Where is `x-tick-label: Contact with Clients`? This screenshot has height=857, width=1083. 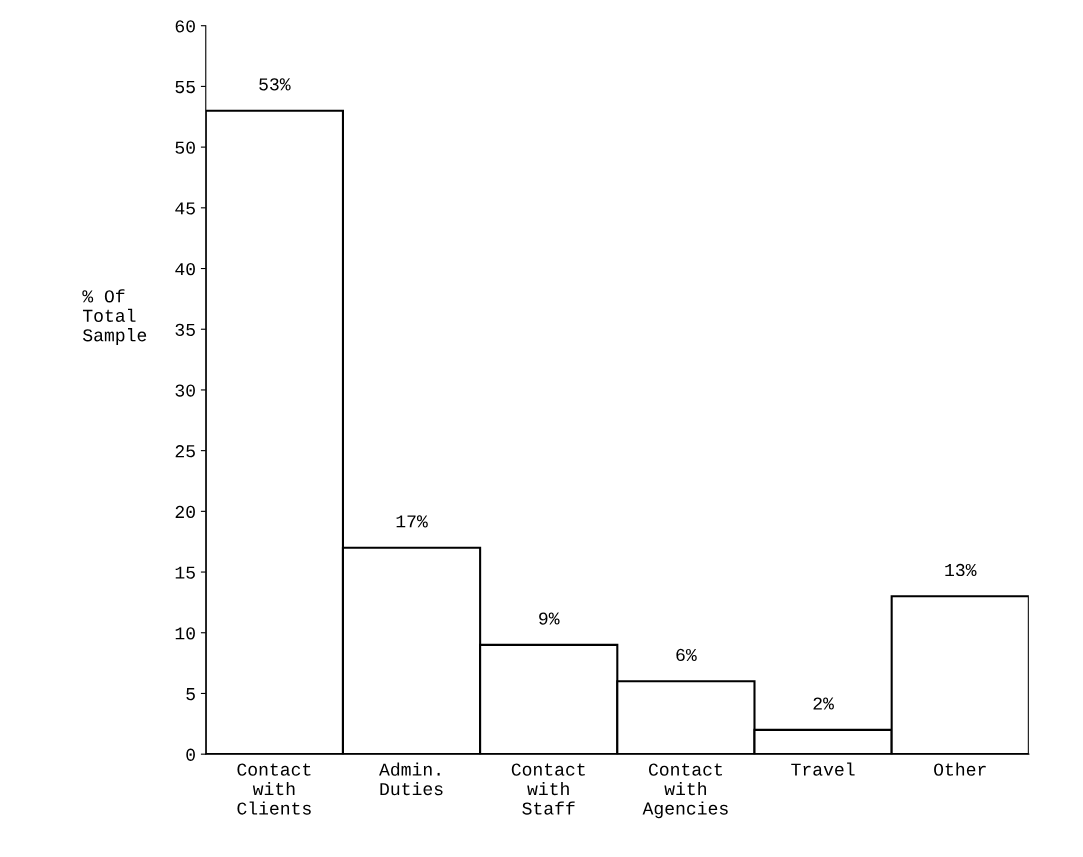
x-tick-label: Contact with Clients is located at coordinates (274, 789).